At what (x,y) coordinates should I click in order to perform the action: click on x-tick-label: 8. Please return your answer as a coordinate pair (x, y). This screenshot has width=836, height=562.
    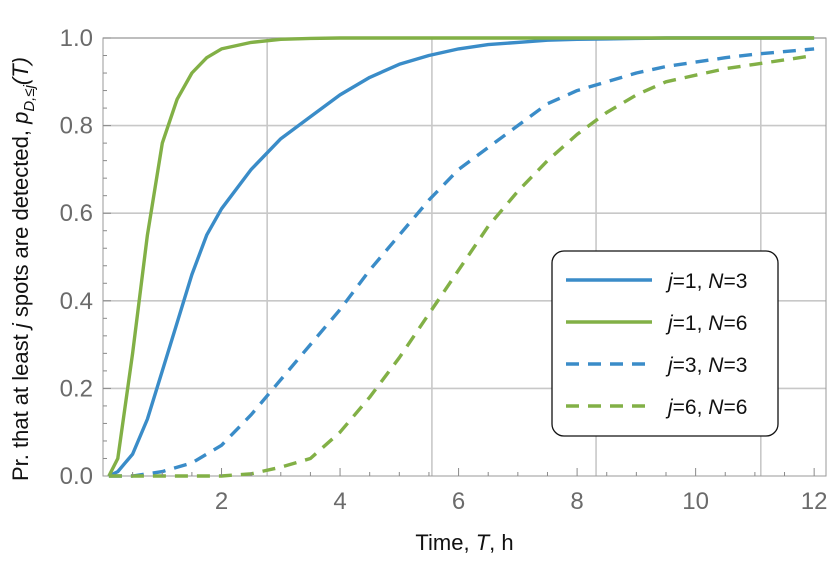
    Looking at the image, I should click on (576, 501).